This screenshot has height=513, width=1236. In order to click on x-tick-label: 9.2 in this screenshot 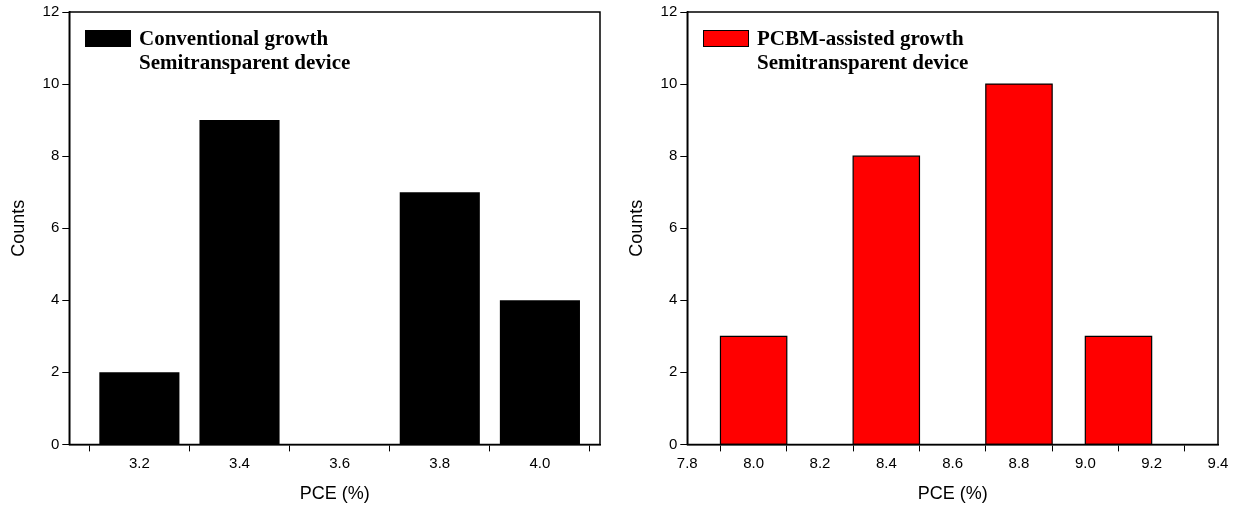, I will do `click(1152, 462)`.